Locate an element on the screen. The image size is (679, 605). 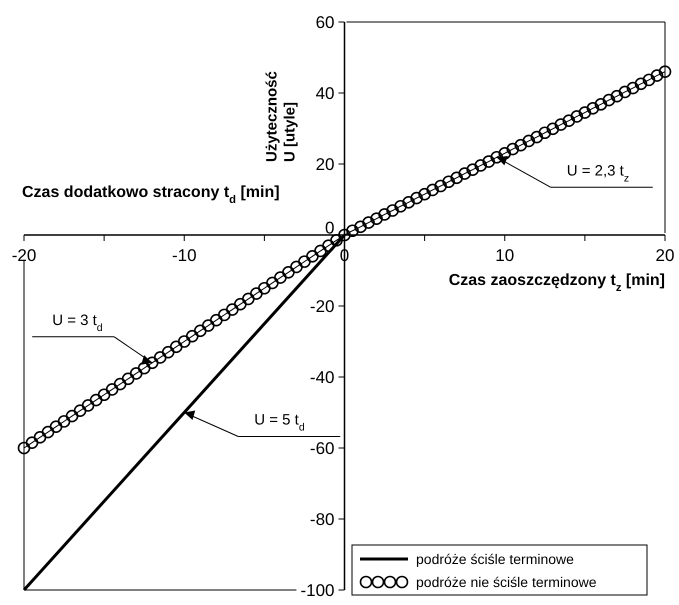
y-tick-label: -40 is located at coordinates (322, 377).